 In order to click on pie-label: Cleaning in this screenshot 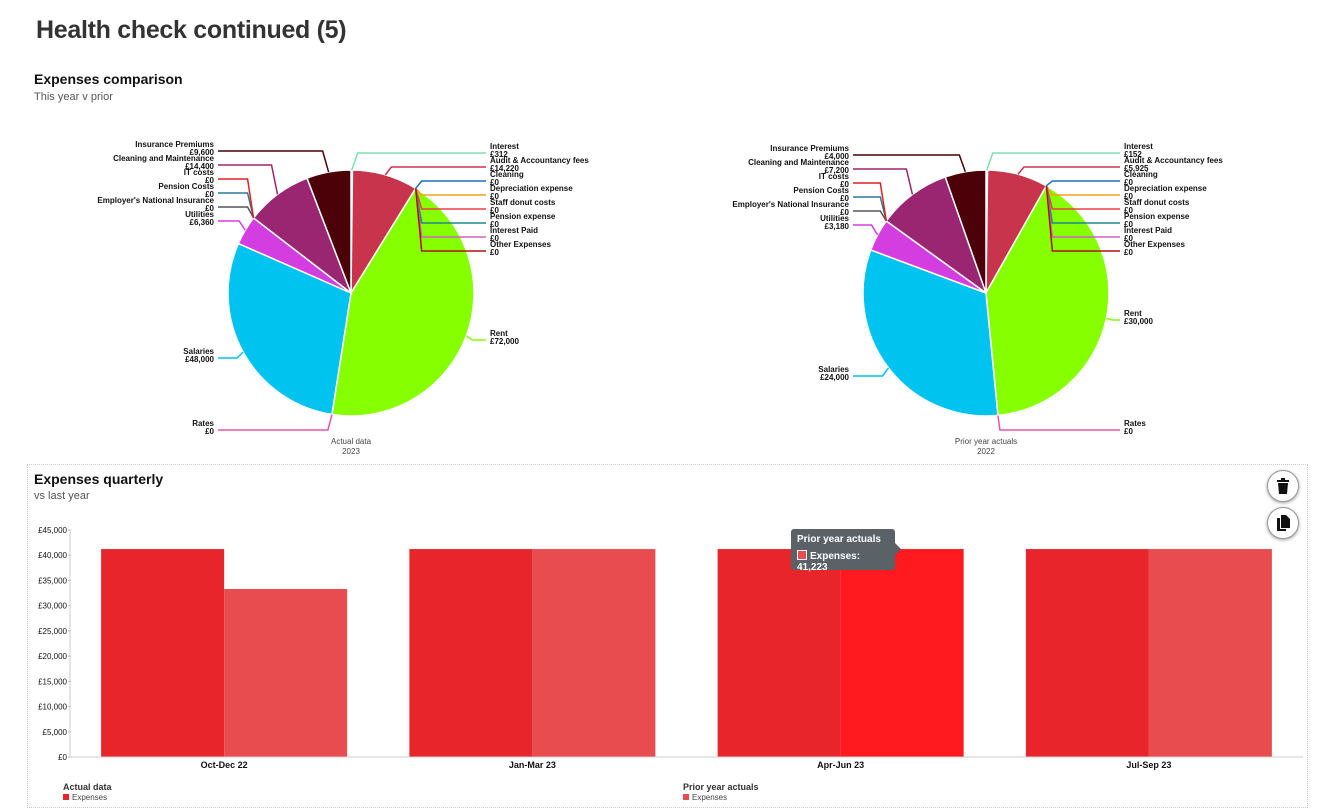, I will do `click(507, 174)`.